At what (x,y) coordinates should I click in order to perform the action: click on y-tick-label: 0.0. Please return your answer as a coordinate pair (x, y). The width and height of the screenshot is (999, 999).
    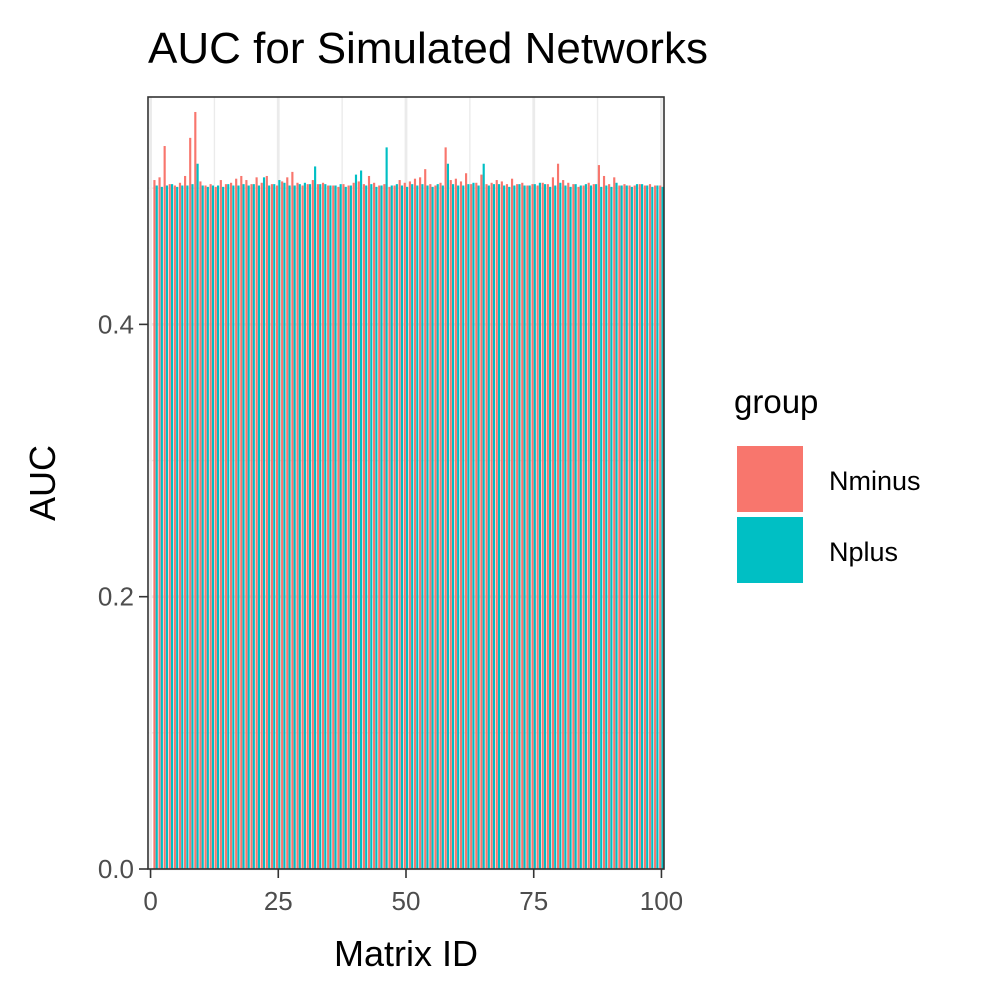
    Looking at the image, I should click on (116, 869).